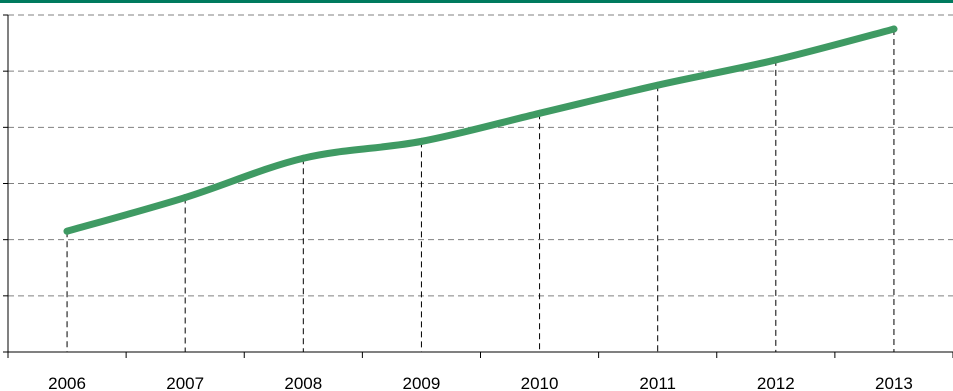  What do you see at coordinates (540, 113) in the screenshot?
I see `data-point-2010` at bounding box center [540, 113].